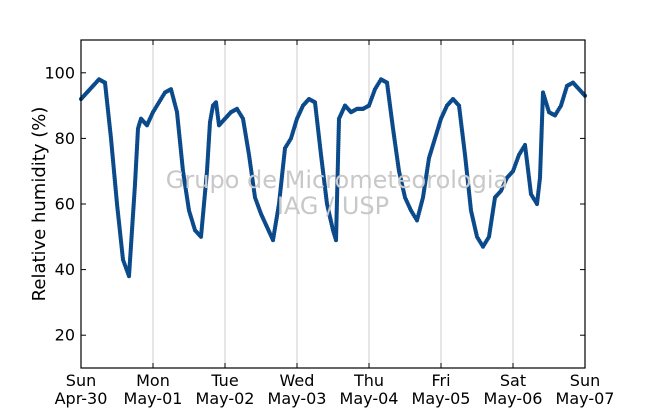 This screenshot has width=650, height=409. I want to click on y-tick-label: 80, so click(65, 138).